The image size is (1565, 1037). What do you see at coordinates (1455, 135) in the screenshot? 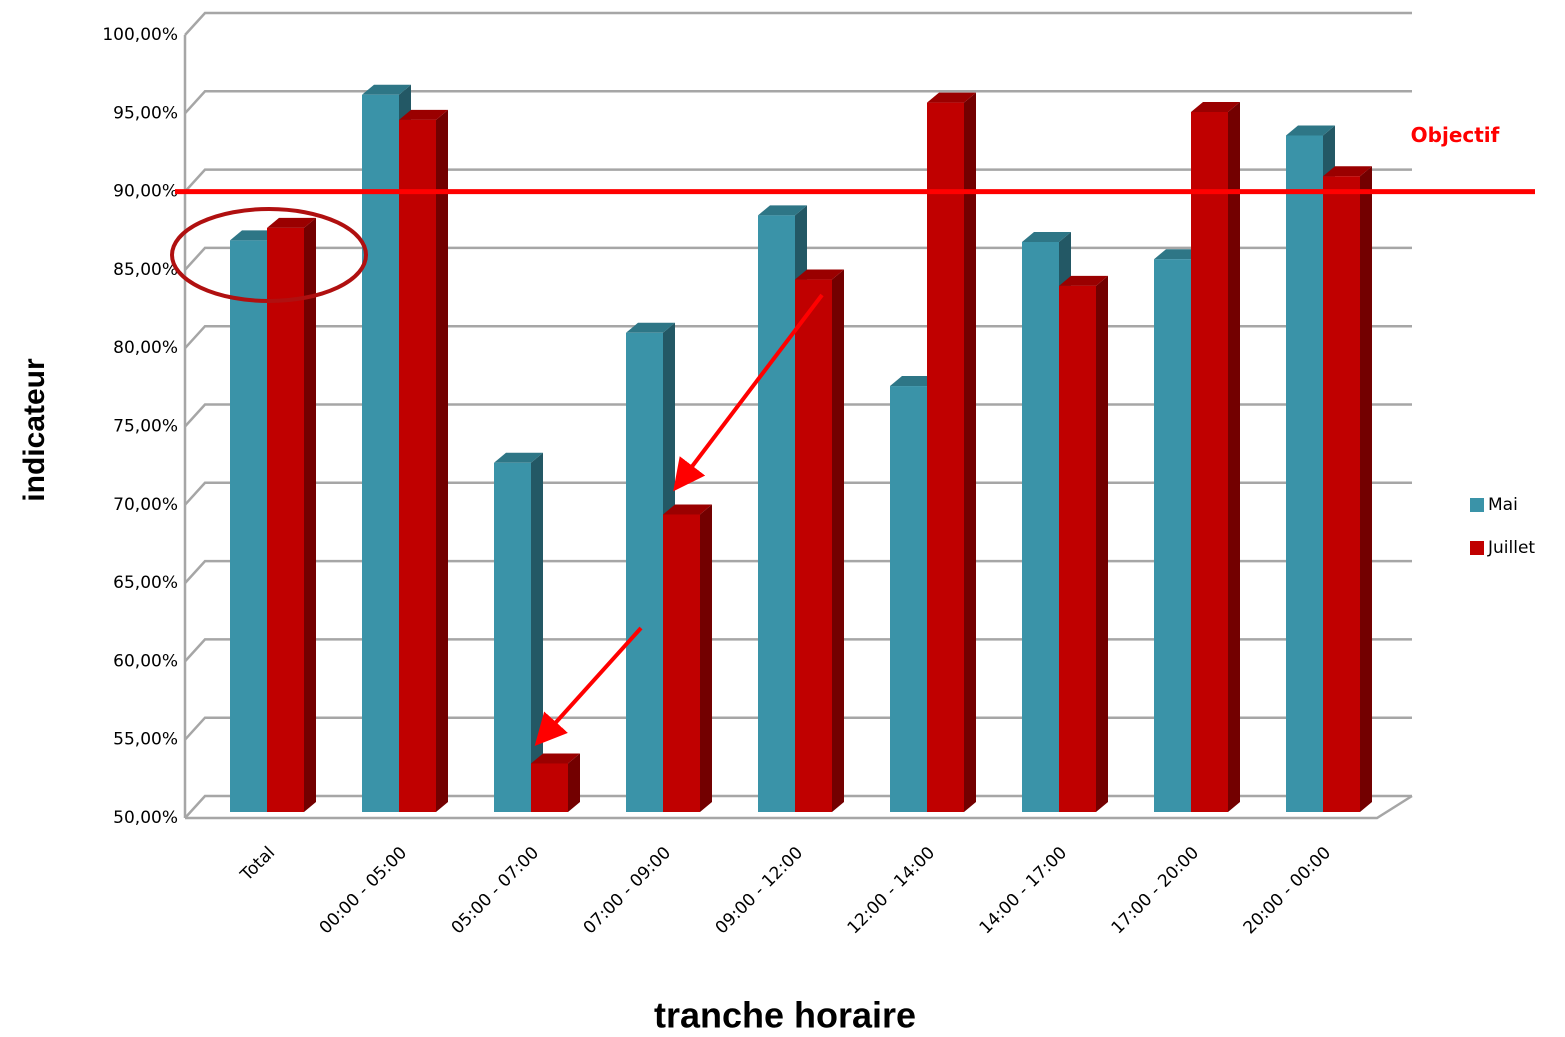
I see `objective-label: Objectif` at bounding box center [1455, 135].